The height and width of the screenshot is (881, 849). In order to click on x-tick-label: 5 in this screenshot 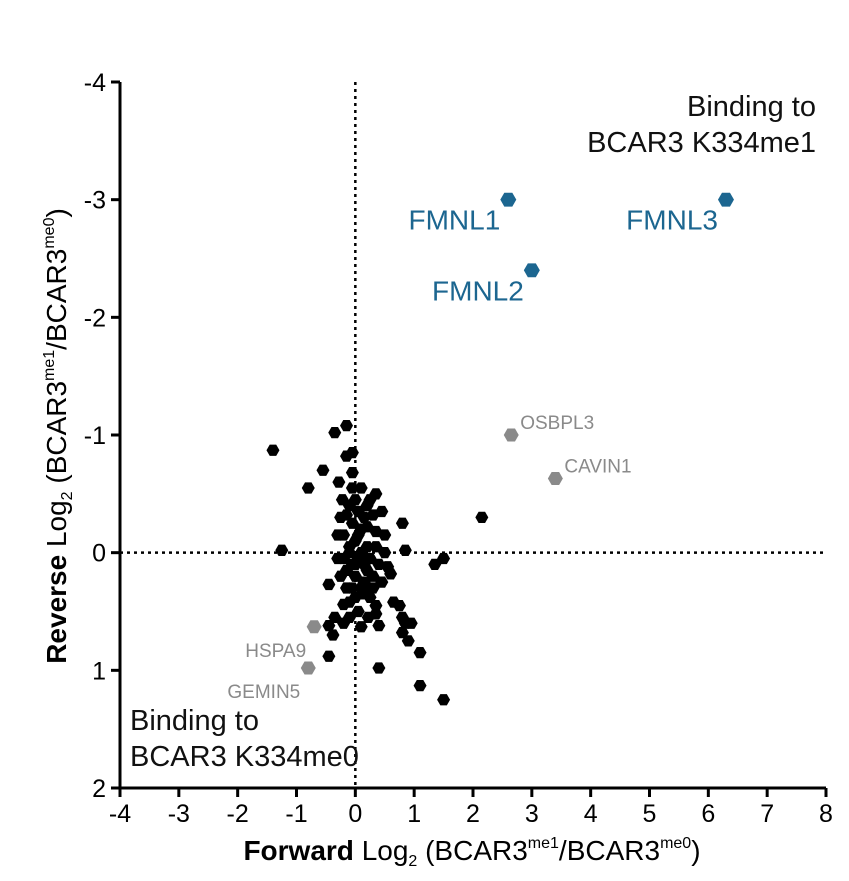, I will do `click(650, 814)`.